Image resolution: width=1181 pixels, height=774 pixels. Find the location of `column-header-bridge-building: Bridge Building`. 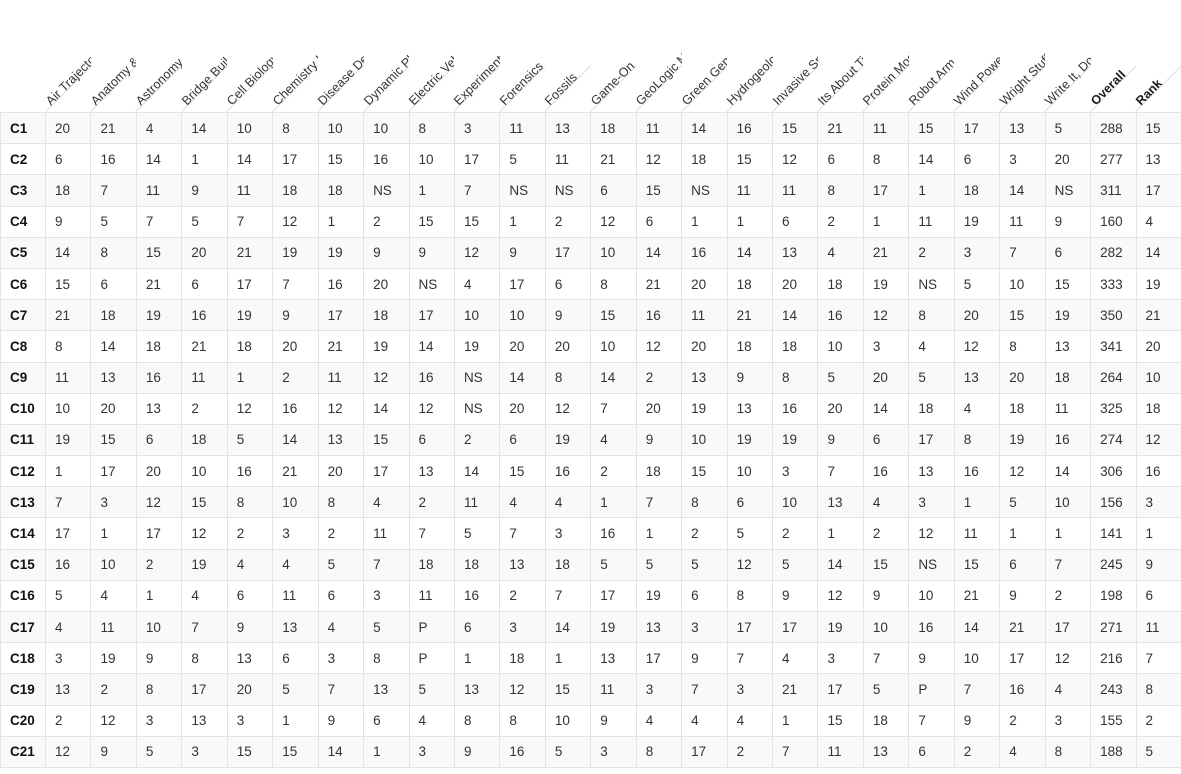

column-header-bridge-building: Bridge Building is located at coordinates (236, 56).